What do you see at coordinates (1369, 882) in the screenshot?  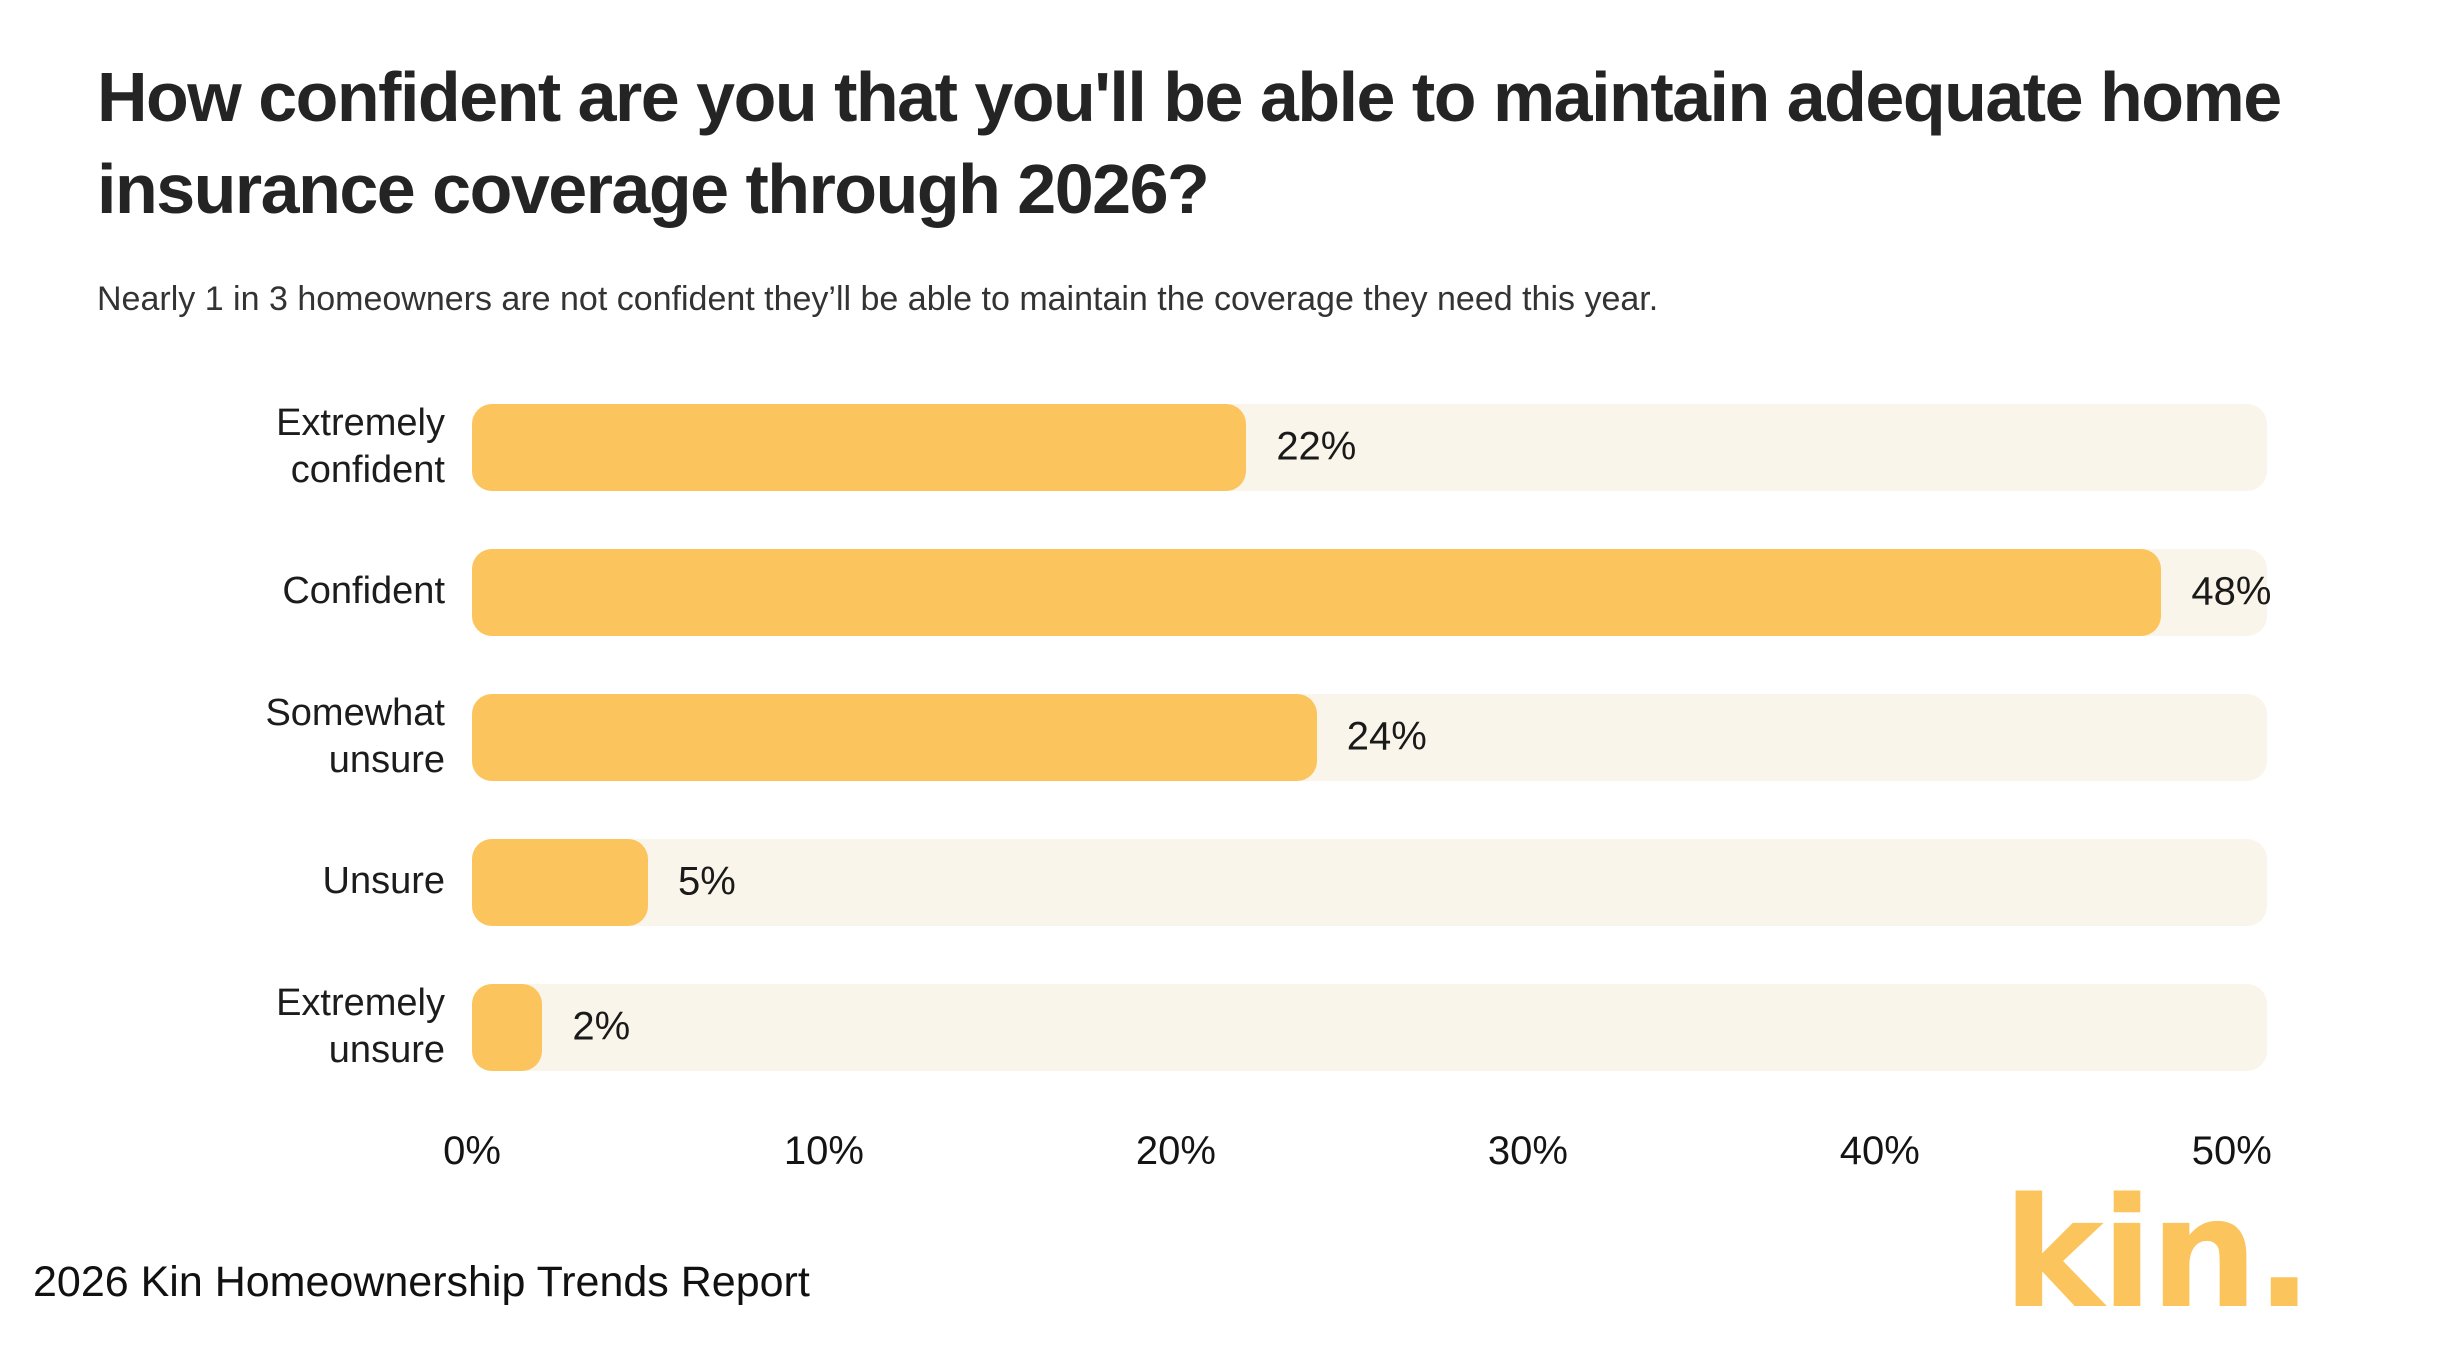 I see `bar-track: 5%` at bounding box center [1369, 882].